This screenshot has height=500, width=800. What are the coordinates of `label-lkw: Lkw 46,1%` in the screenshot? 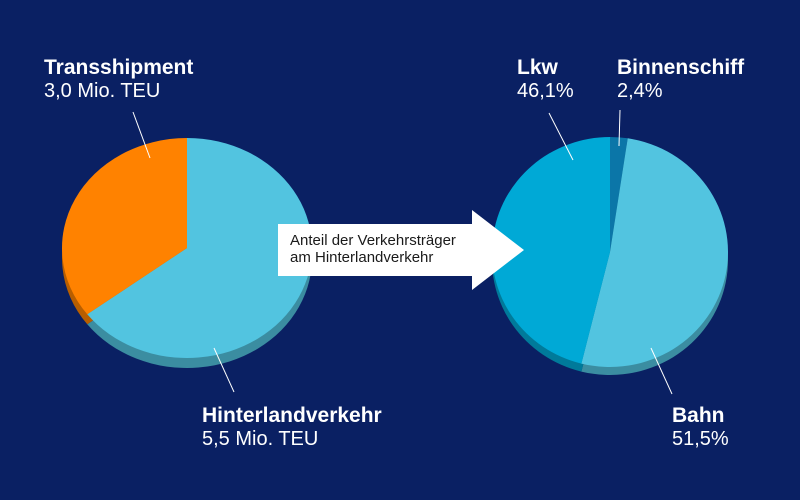 It's located at (545, 79).